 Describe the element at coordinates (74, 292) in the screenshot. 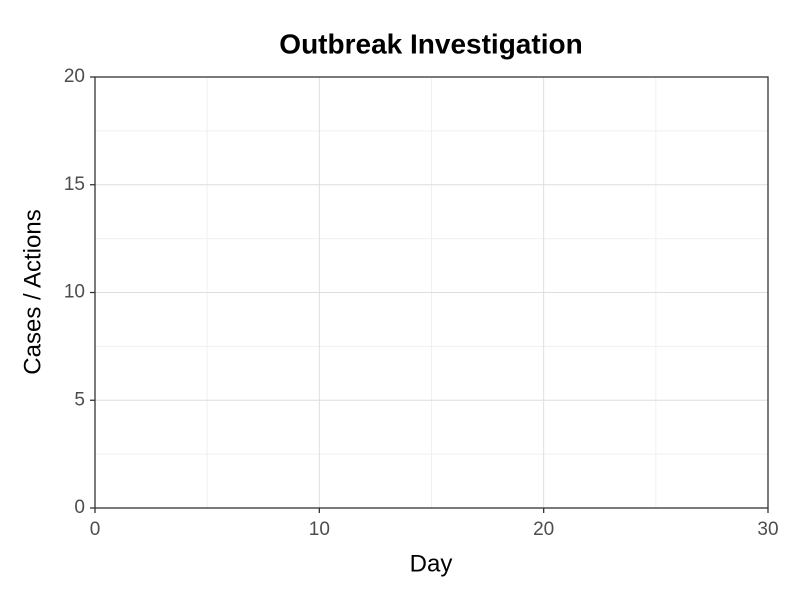

I see `y-tick-label: 10` at that location.